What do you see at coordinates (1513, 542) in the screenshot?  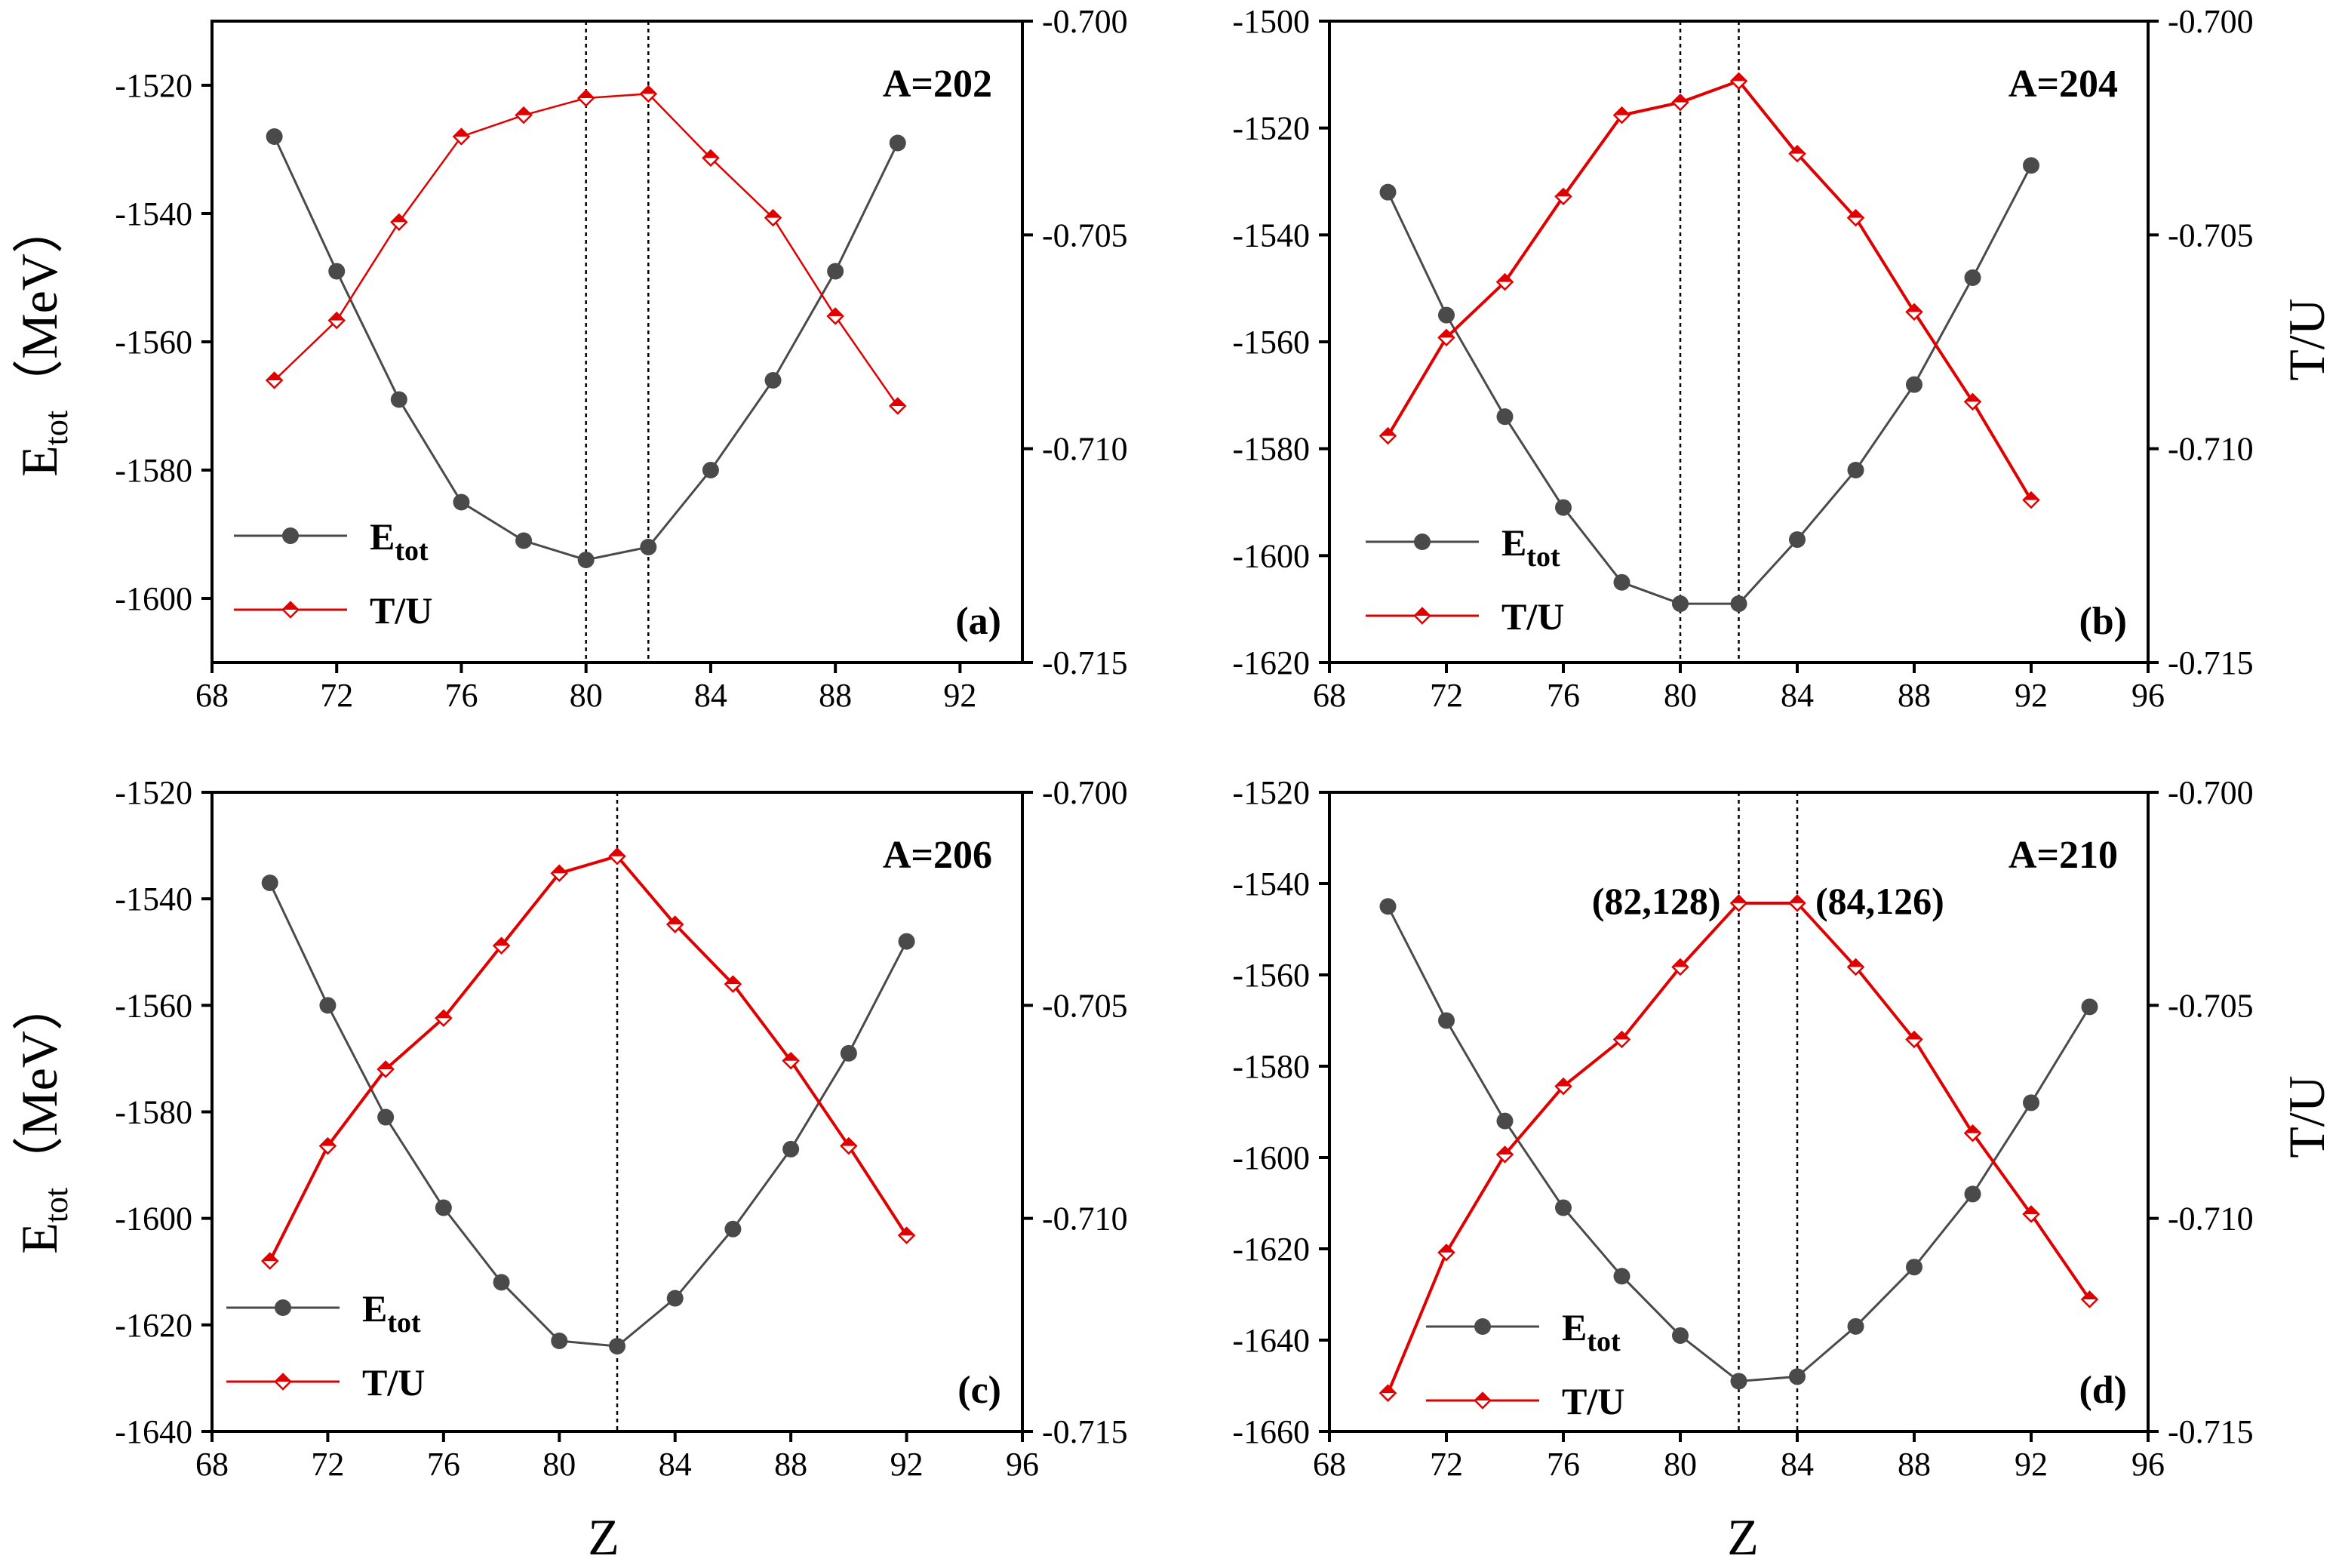 I see `legend-etot-main: E` at bounding box center [1513, 542].